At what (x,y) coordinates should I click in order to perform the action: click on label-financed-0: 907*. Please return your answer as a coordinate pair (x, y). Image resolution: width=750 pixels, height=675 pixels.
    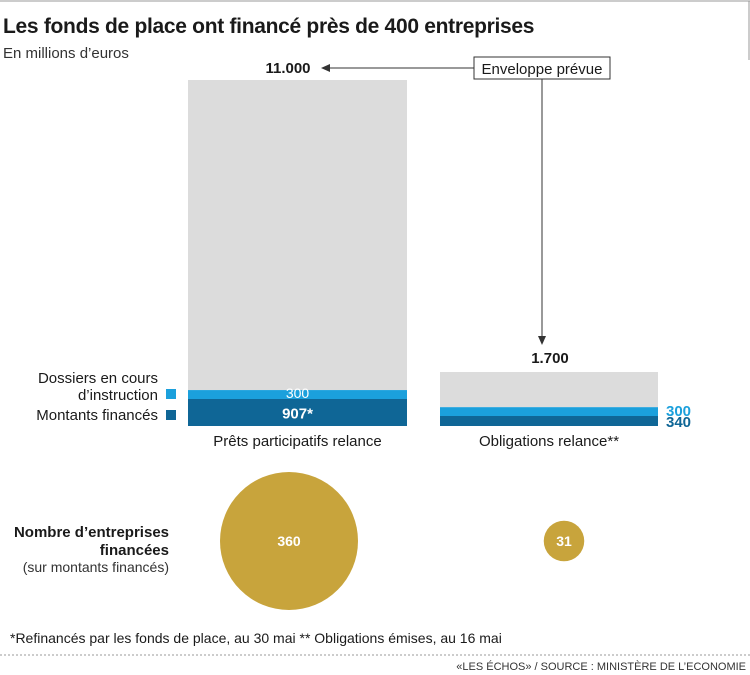
    Looking at the image, I should click on (297, 414).